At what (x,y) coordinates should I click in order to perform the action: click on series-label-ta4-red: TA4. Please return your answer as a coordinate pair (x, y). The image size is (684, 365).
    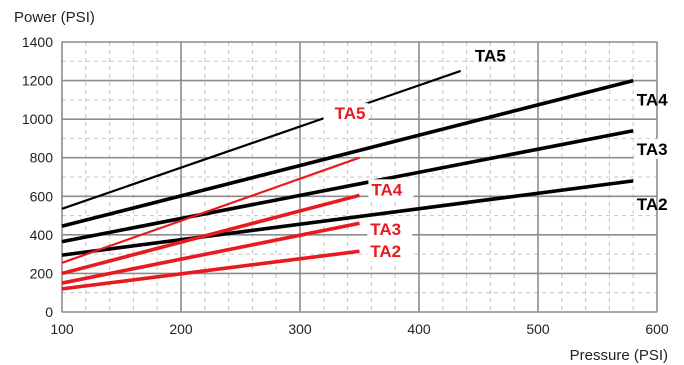
    Looking at the image, I should click on (386, 189).